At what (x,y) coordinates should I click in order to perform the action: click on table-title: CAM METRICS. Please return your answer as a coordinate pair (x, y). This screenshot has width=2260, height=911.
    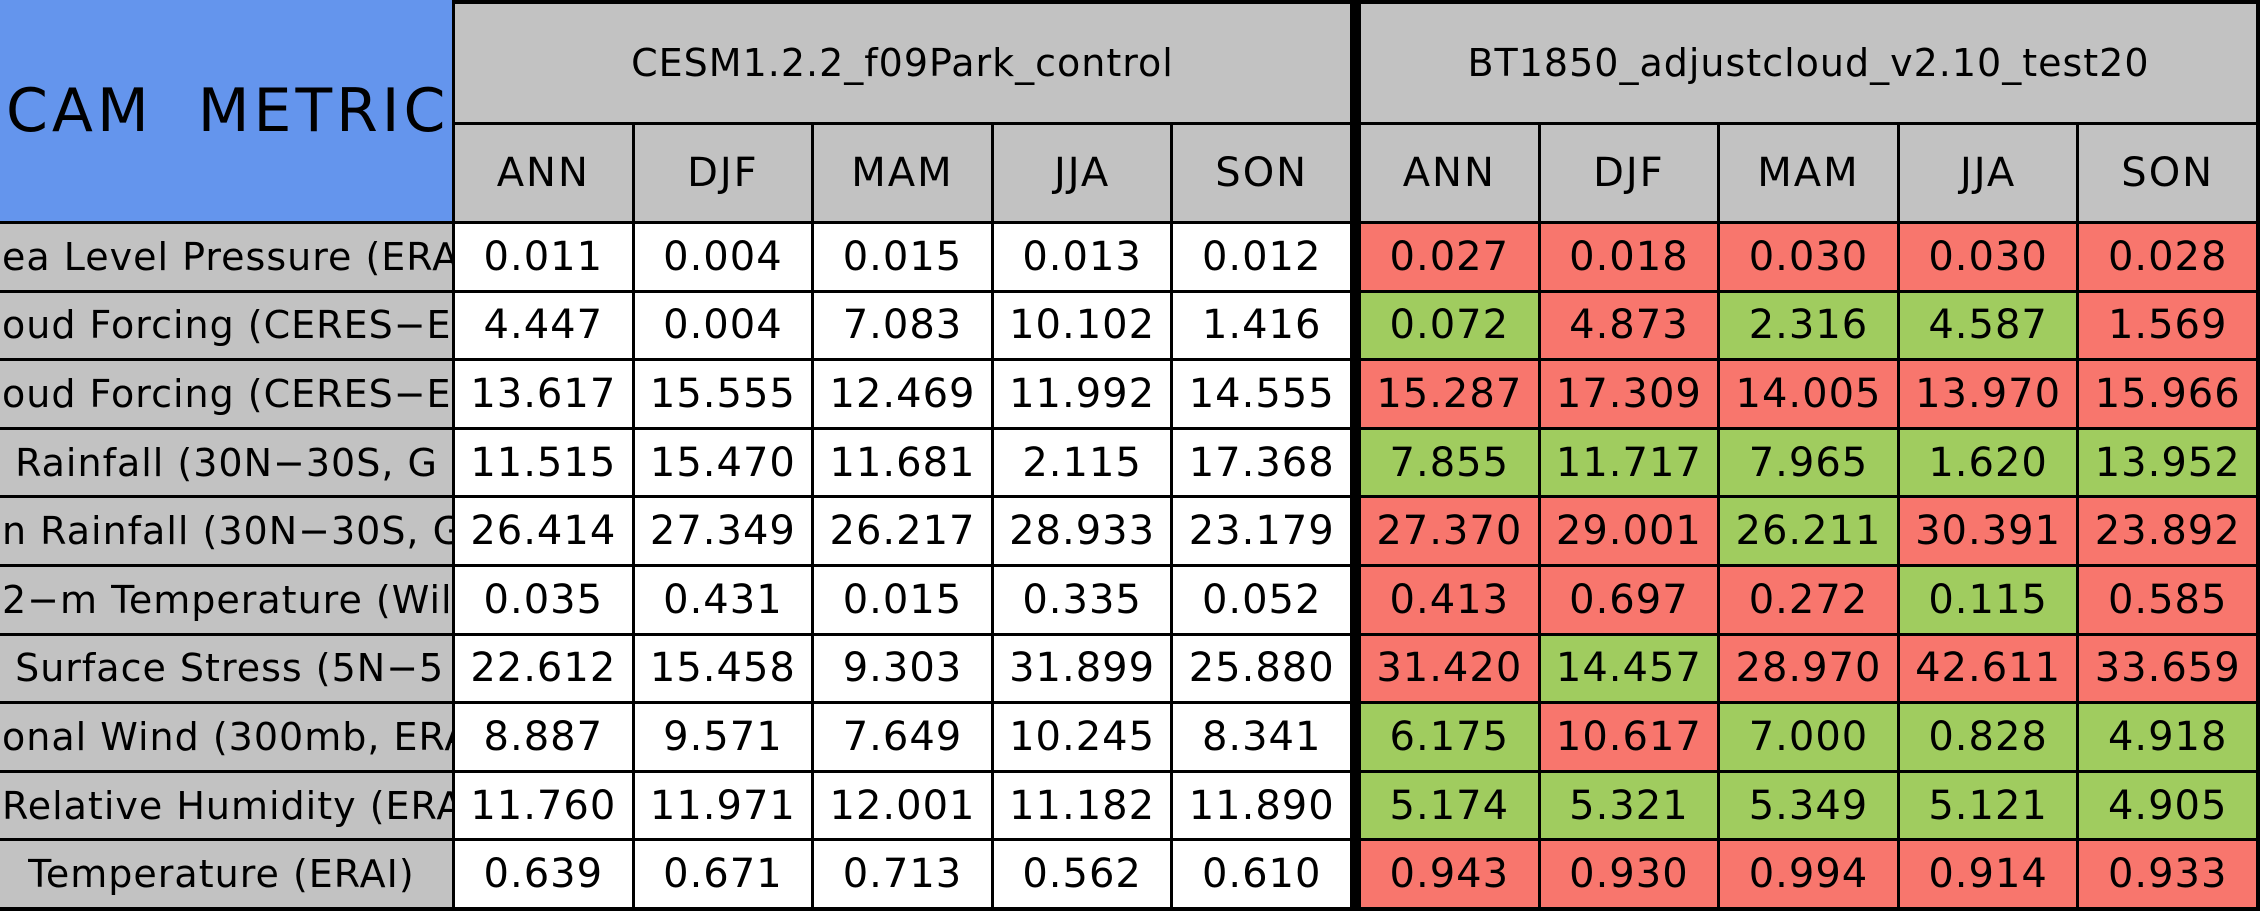
    Looking at the image, I should click on (229, 110).